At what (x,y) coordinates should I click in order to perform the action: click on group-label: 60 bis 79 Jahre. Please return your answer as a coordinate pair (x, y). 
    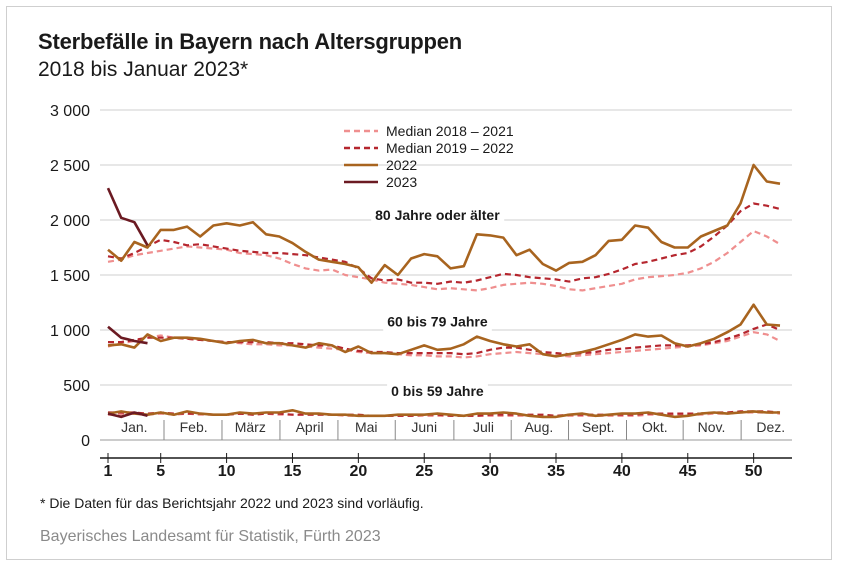
    Looking at the image, I should click on (437, 322).